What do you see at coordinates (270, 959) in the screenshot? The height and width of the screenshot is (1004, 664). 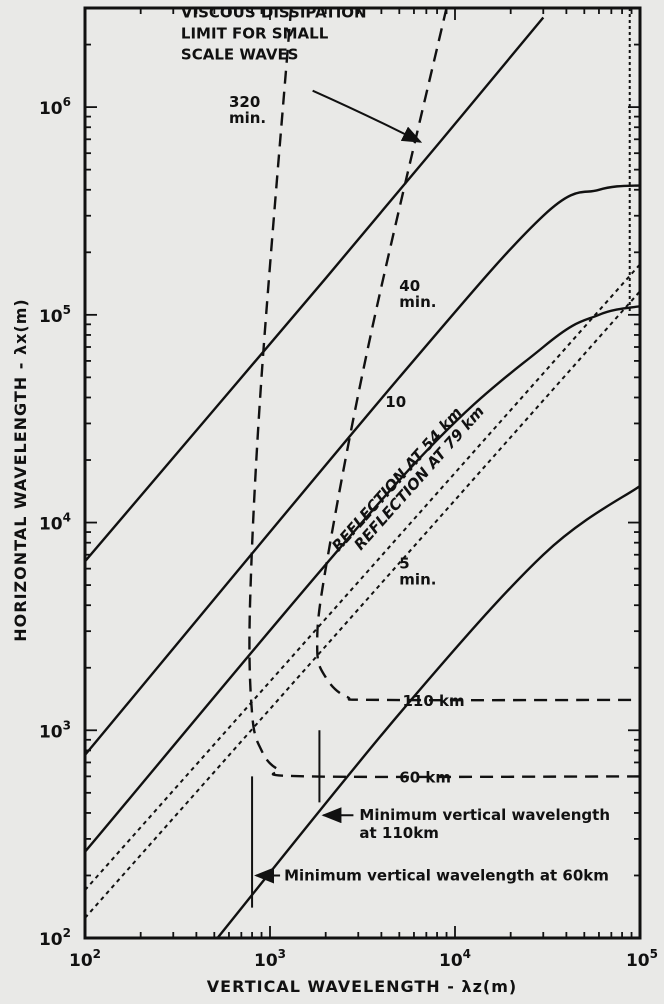 I see `x-tick-label-3: 103` at bounding box center [270, 959].